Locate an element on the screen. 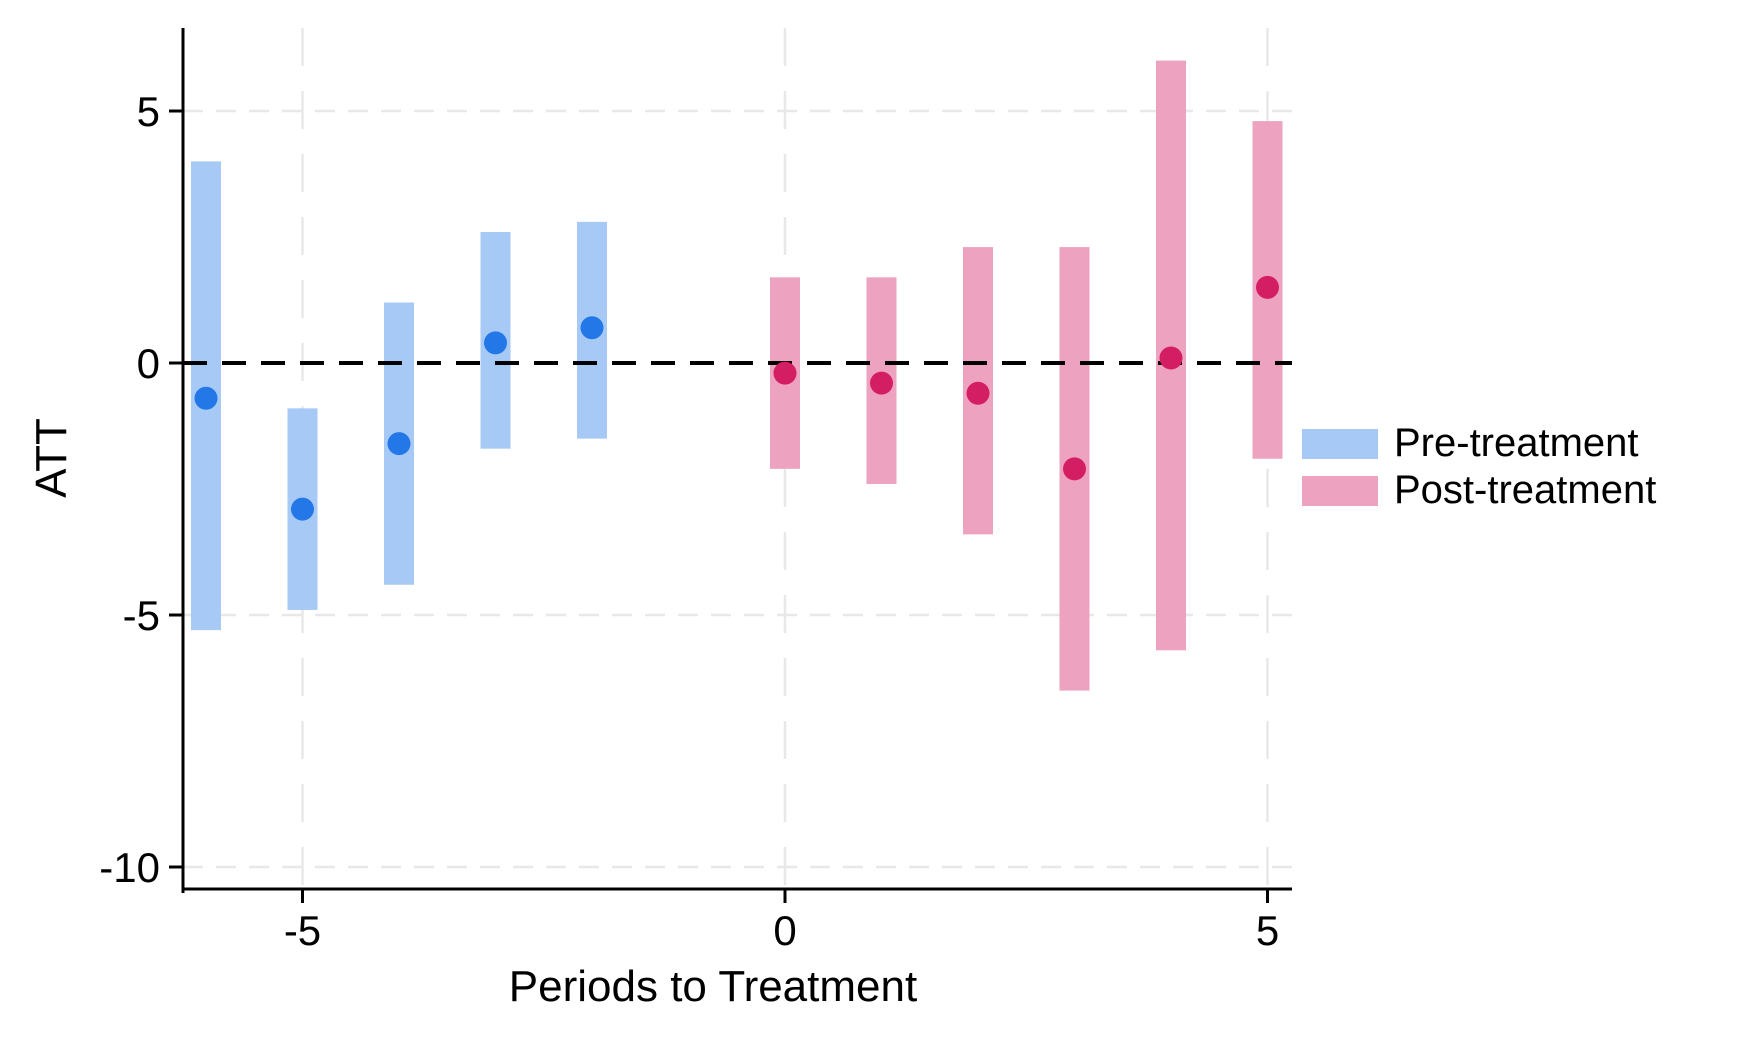  y-tick-label: -10 is located at coordinates (129, 867).